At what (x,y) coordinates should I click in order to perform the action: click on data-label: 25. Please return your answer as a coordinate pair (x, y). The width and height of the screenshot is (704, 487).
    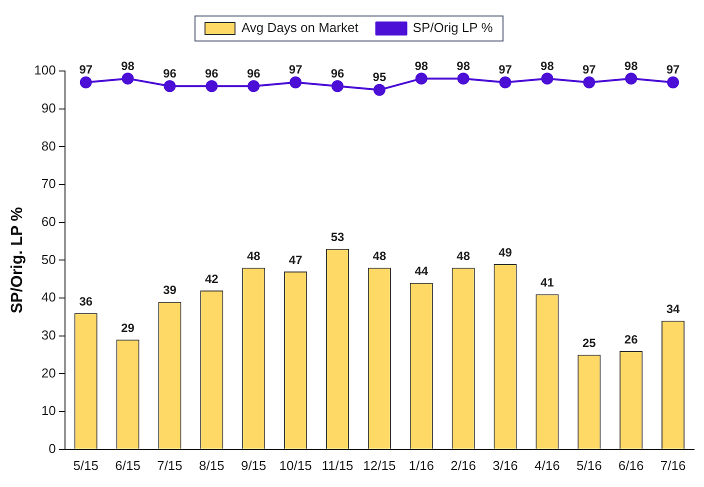
    Looking at the image, I should click on (589, 343).